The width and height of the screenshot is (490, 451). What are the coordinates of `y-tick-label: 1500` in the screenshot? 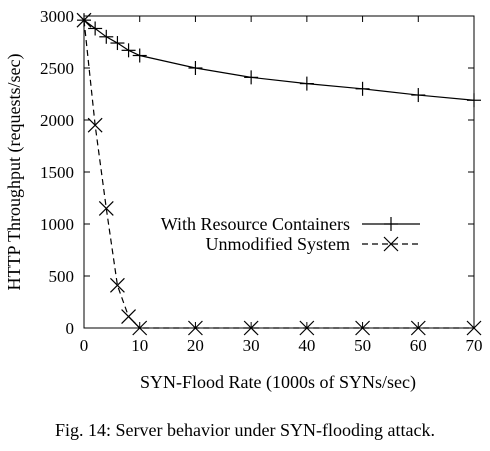 It's located at (57, 172).